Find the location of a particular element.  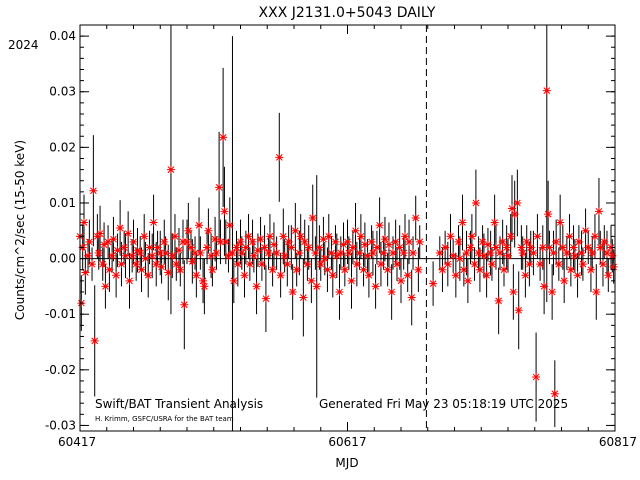

footer-generated-label: Generated Fri May 23 05:18:19 UTC 2025 is located at coordinates (443, 404).